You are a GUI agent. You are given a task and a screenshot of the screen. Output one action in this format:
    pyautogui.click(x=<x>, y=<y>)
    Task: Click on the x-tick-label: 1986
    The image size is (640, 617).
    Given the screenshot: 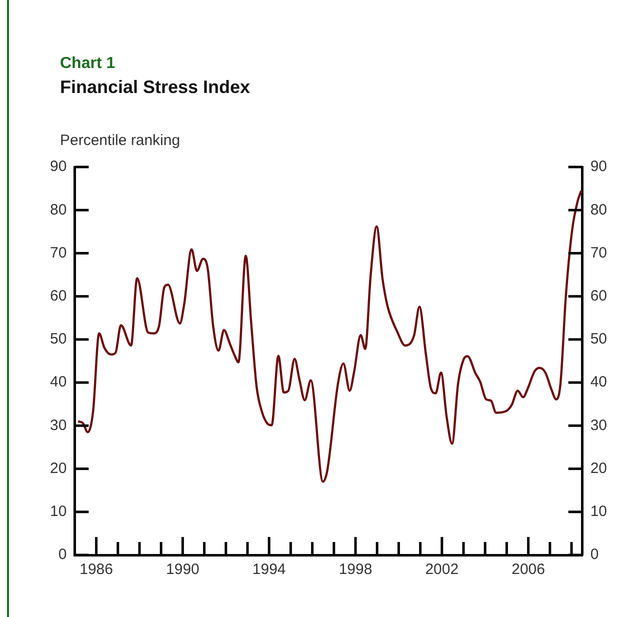 What is the action you would take?
    pyautogui.click(x=96, y=569)
    